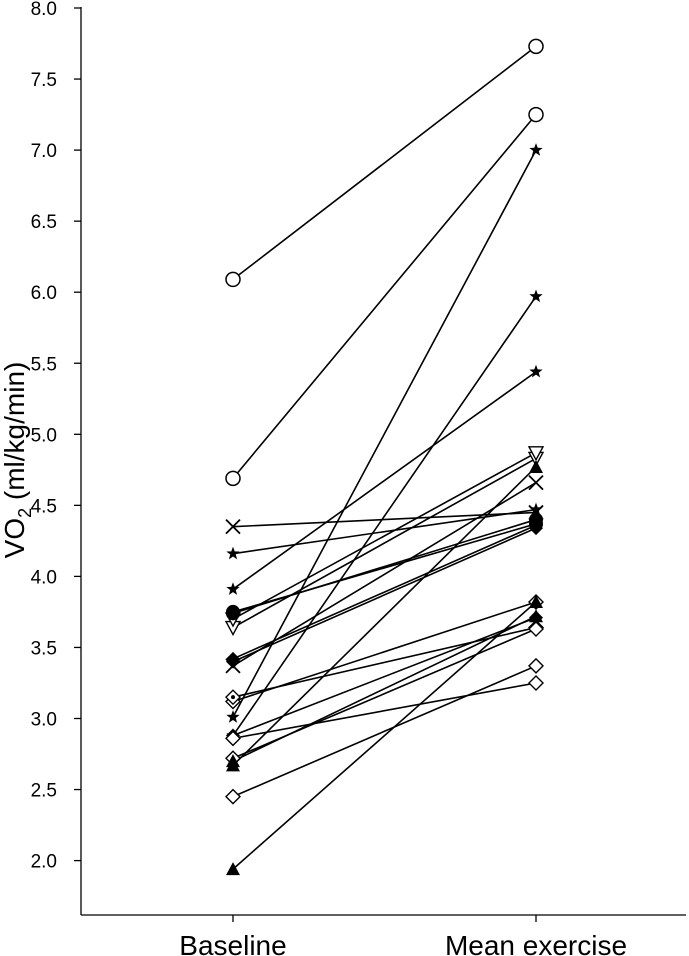  What do you see at coordinates (44, 10) in the screenshot?
I see `y-tick-label: 8.0` at bounding box center [44, 10].